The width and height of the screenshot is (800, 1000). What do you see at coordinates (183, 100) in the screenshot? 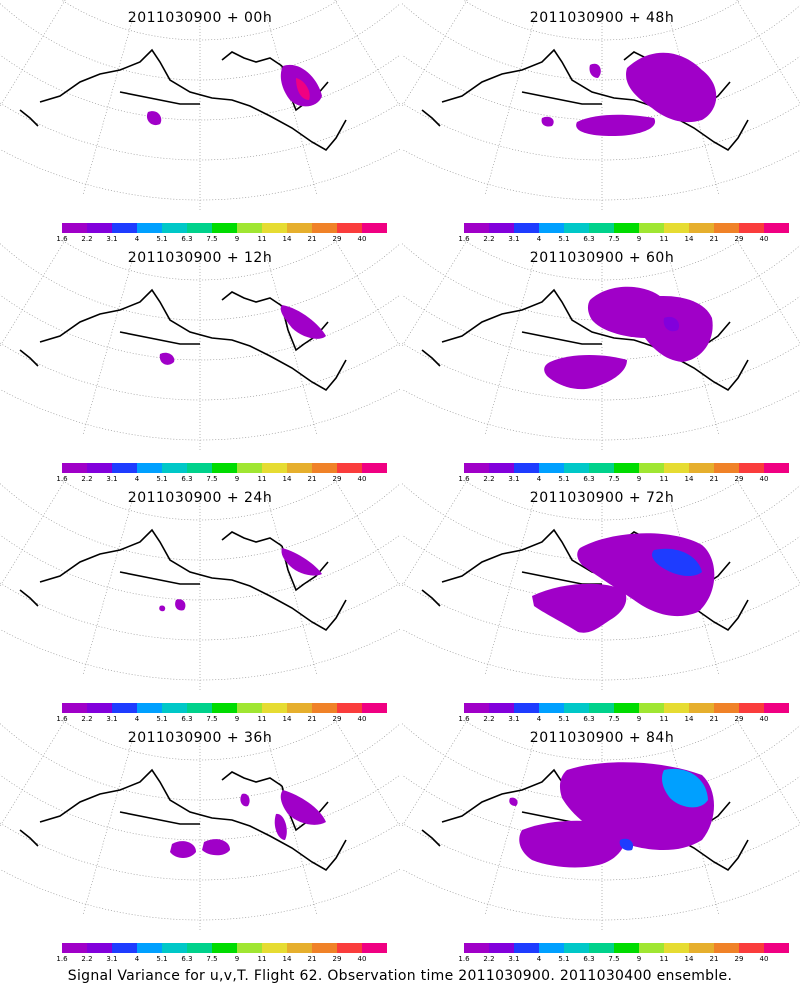
I see `coastline` at bounding box center [183, 100].